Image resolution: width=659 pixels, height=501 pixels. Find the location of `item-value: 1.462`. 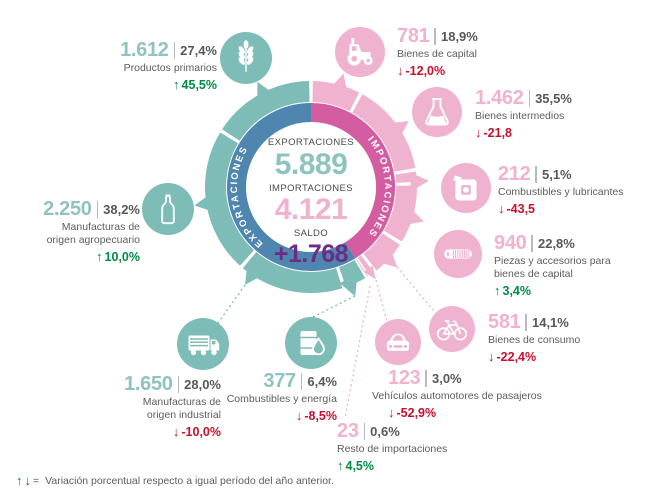

item-value: 1.462 is located at coordinates (499, 98).